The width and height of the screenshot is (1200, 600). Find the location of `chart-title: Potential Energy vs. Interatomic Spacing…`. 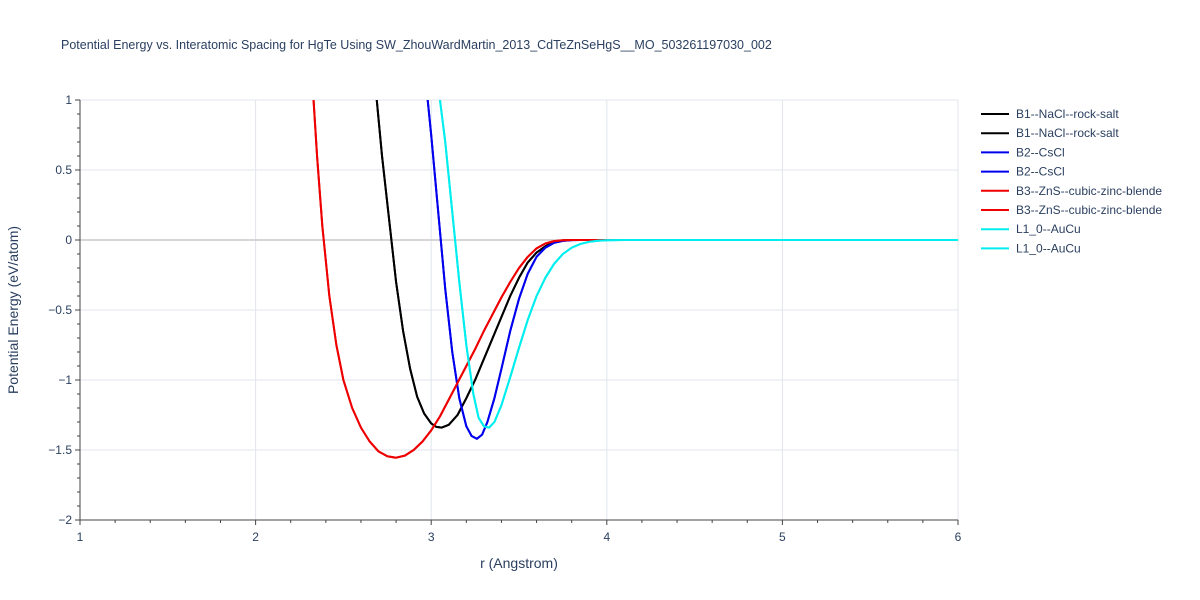

chart-title: Potential Energy vs. Interatomic Spacing… is located at coordinates (416, 45).